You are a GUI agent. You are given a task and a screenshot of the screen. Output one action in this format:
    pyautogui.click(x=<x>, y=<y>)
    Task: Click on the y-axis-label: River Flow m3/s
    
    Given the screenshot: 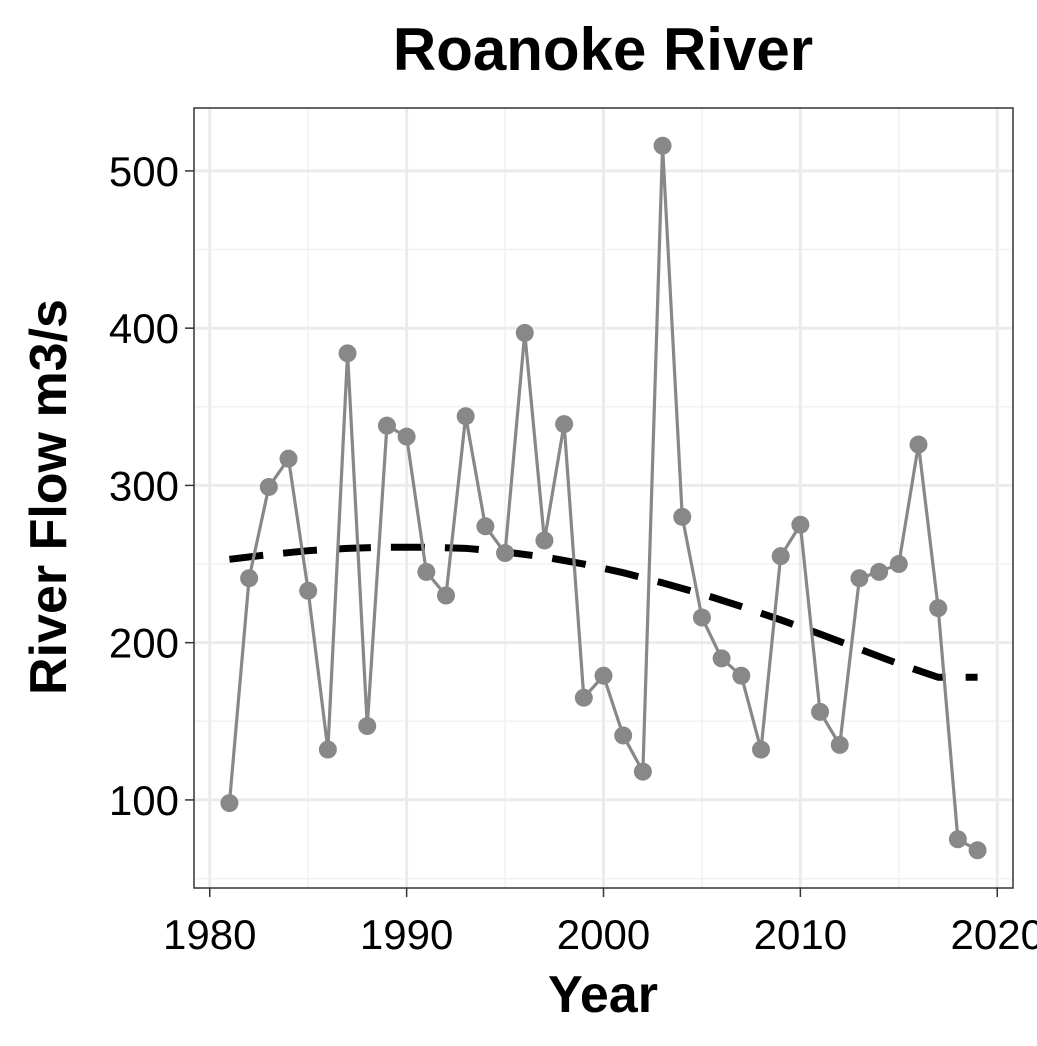 What is the action you would take?
    pyautogui.click(x=49, y=497)
    